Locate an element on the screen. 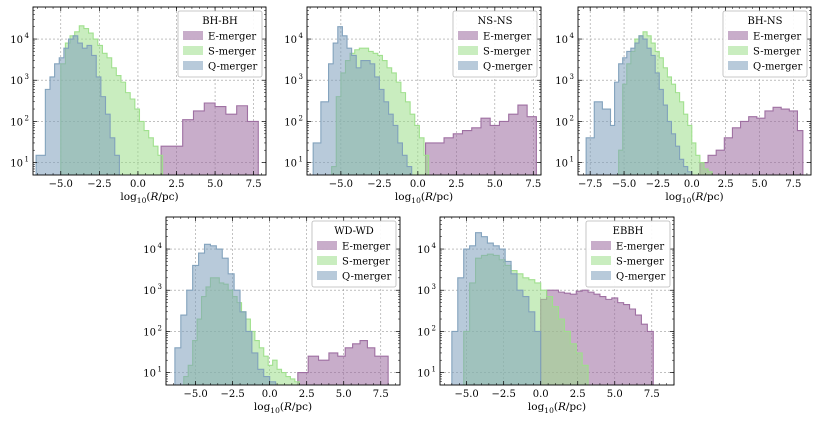  hist-outline-q is located at coordinates (225, 314).